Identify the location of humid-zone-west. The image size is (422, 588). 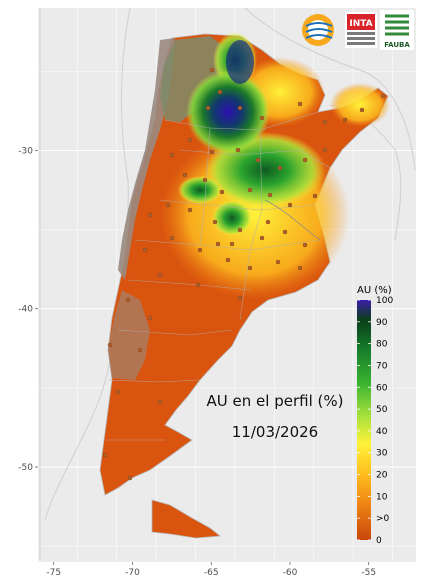
(200, 190).